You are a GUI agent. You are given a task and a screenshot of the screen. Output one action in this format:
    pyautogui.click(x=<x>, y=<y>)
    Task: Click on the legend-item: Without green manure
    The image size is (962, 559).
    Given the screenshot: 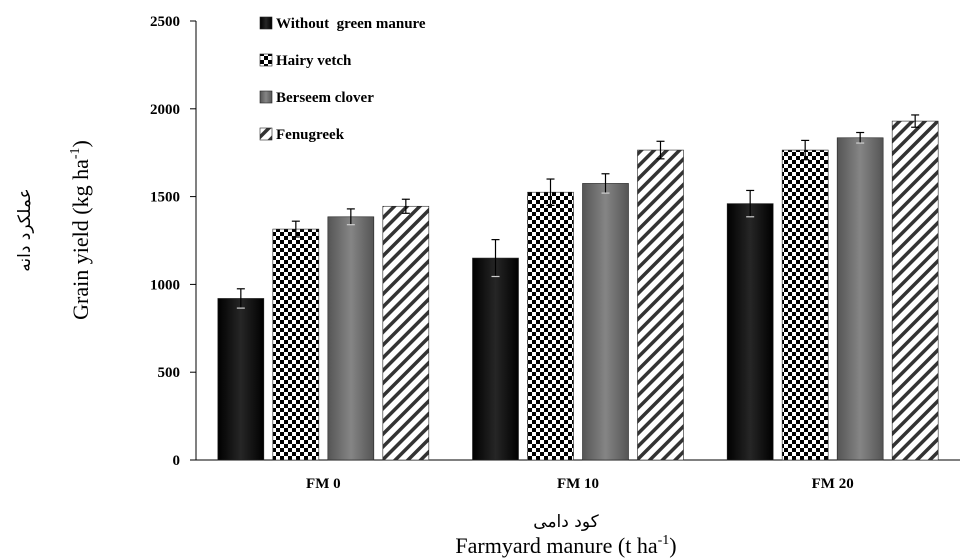 What is the action you would take?
    pyautogui.click(x=342, y=24)
    